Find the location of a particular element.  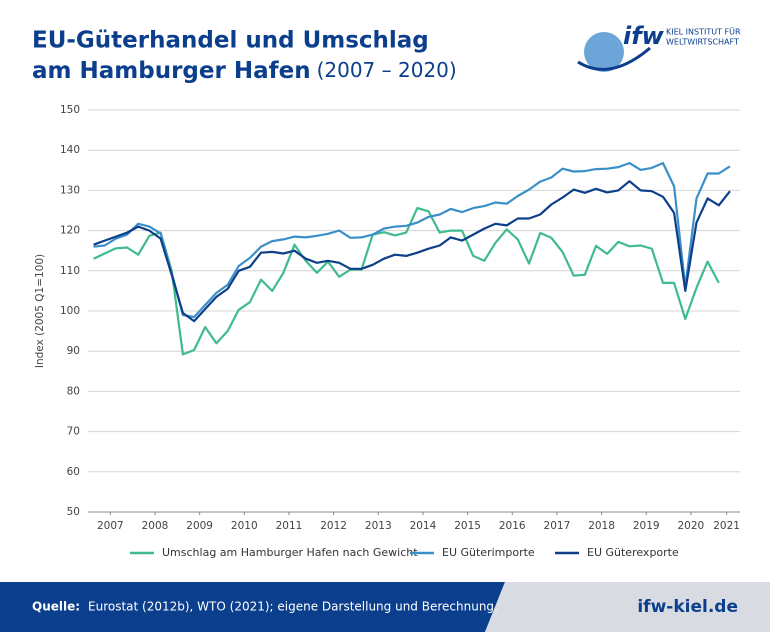

logo: ifw KIEL INSTITUT FÜR WELTWIRTSCHAFT is located at coordinates (659, 47).